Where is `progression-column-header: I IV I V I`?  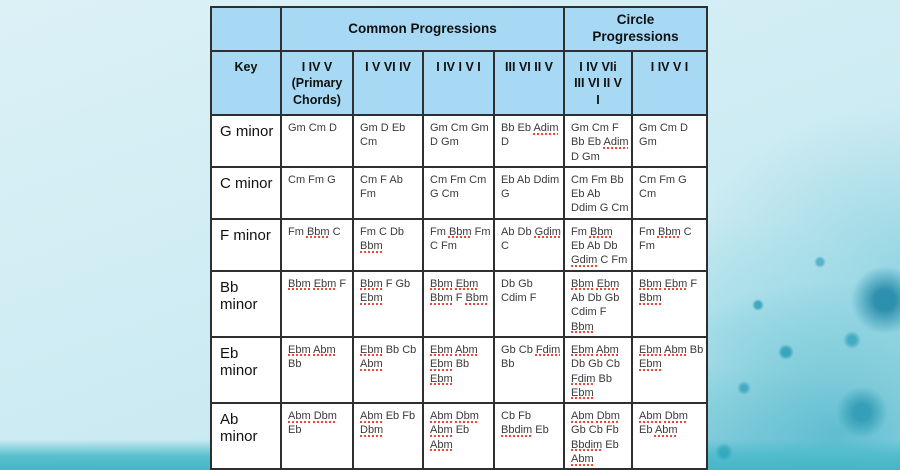 progression-column-header: I IV I V I is located at coordinates (458, 83).